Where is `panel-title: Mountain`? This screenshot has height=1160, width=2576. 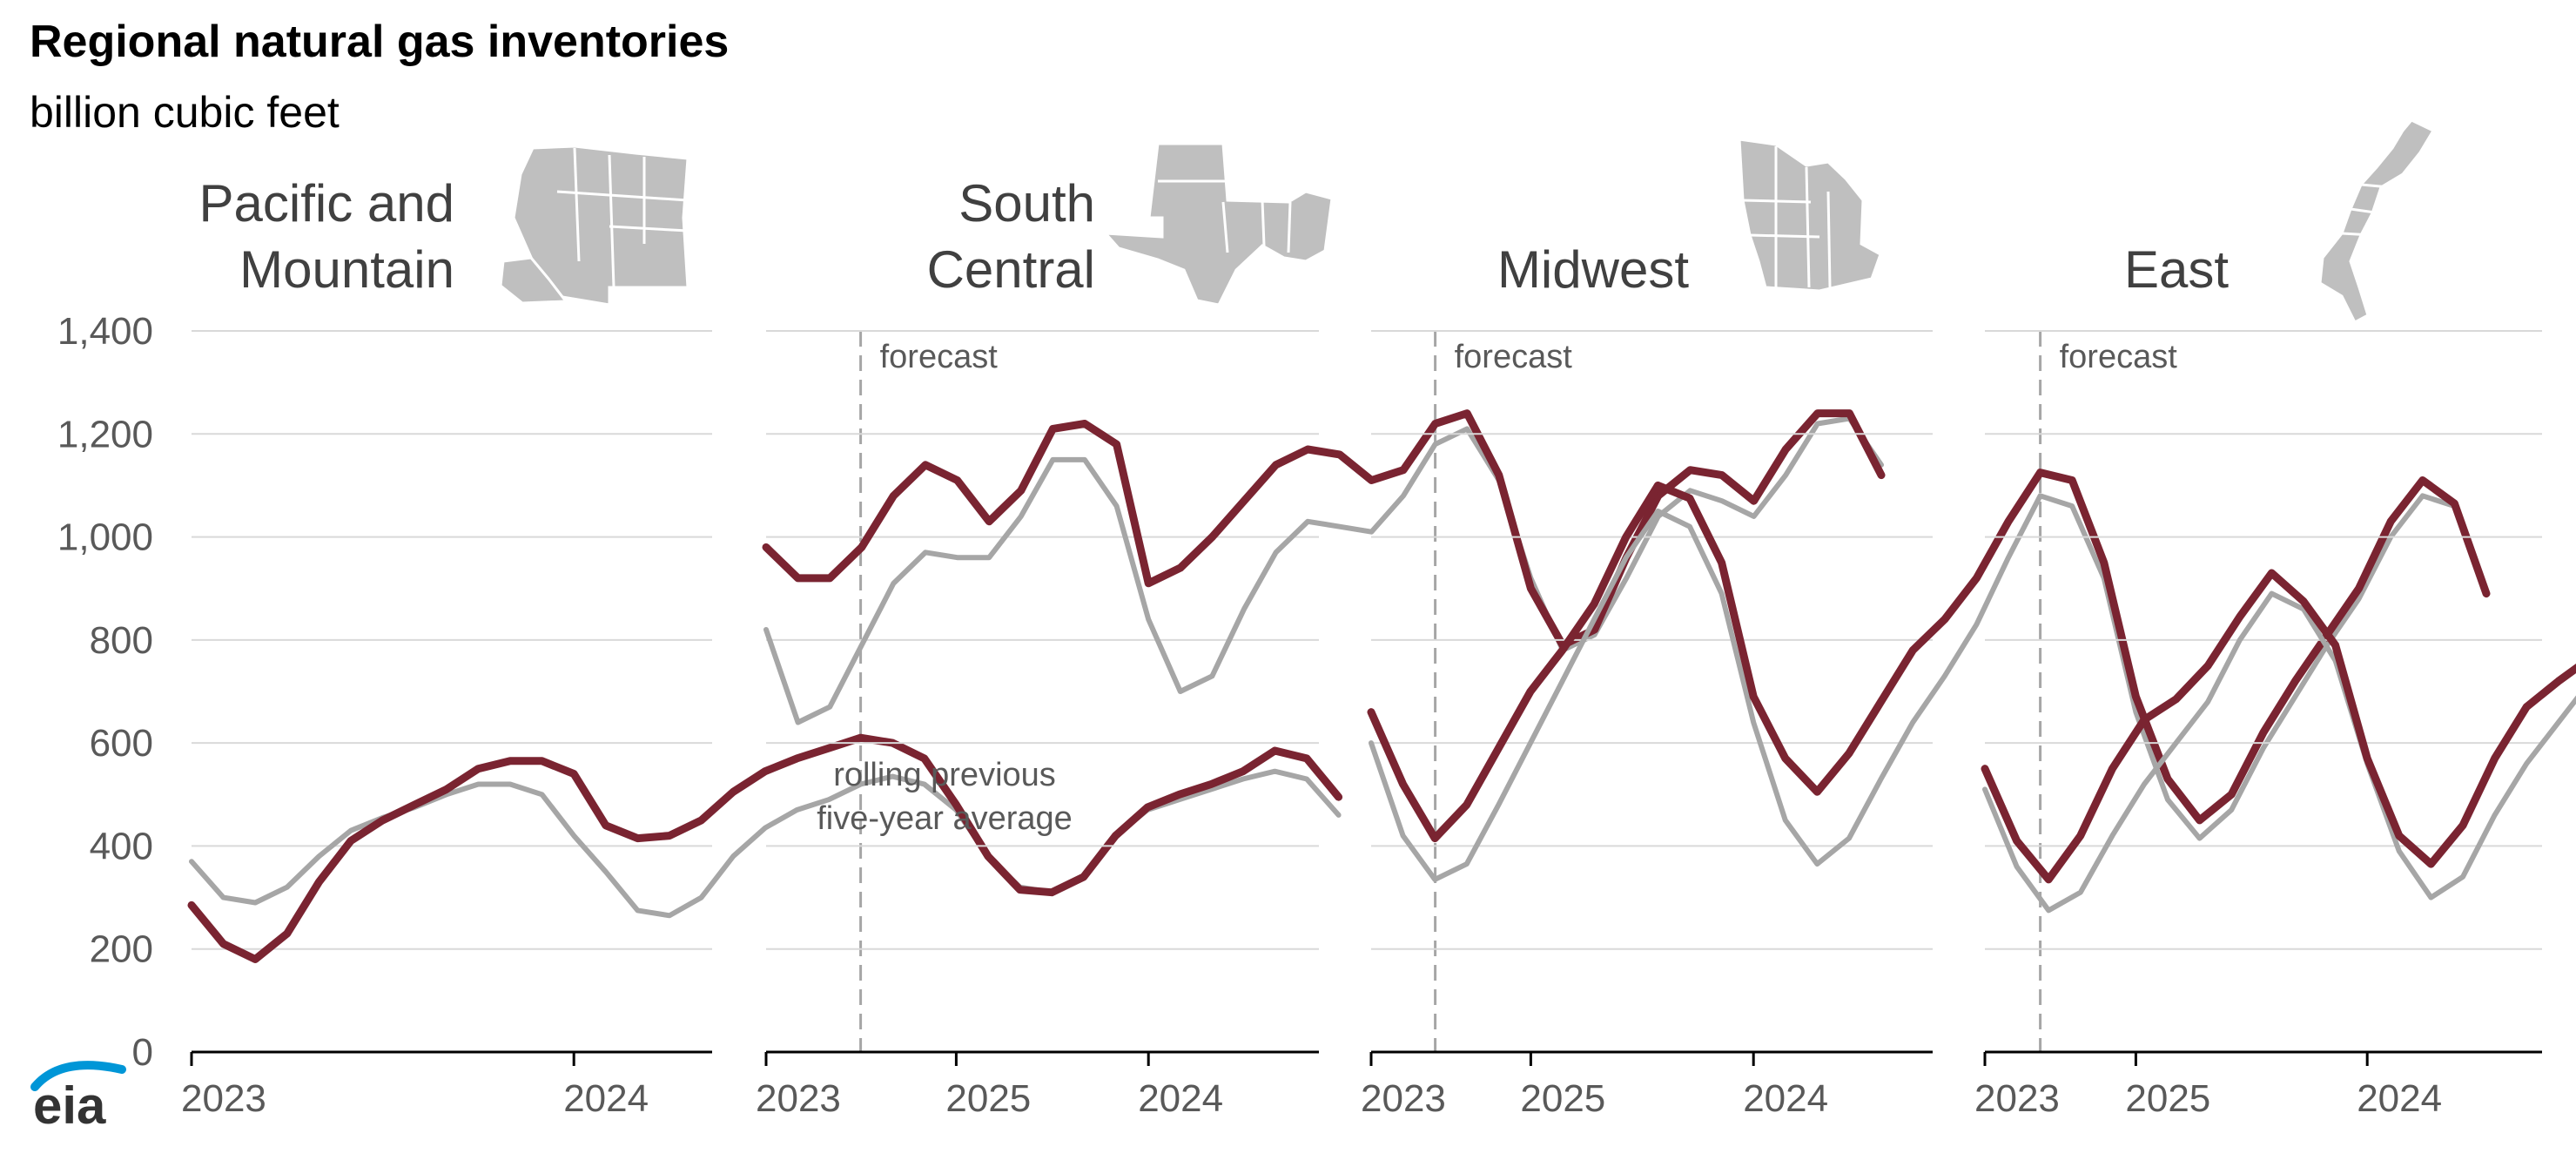 panel-title: Mountain is located at coordinates (346, 269).